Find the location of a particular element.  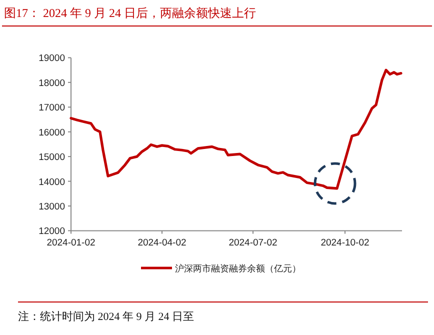

y-tick-label: 13000 is located at coordinates (51, 206).